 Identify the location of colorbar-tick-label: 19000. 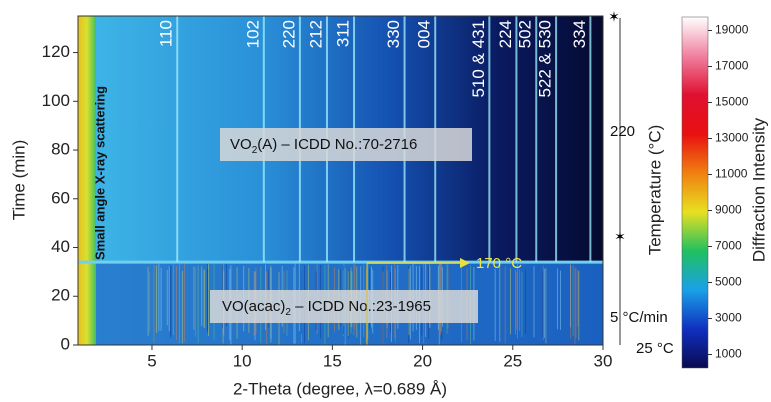
(732, 30).